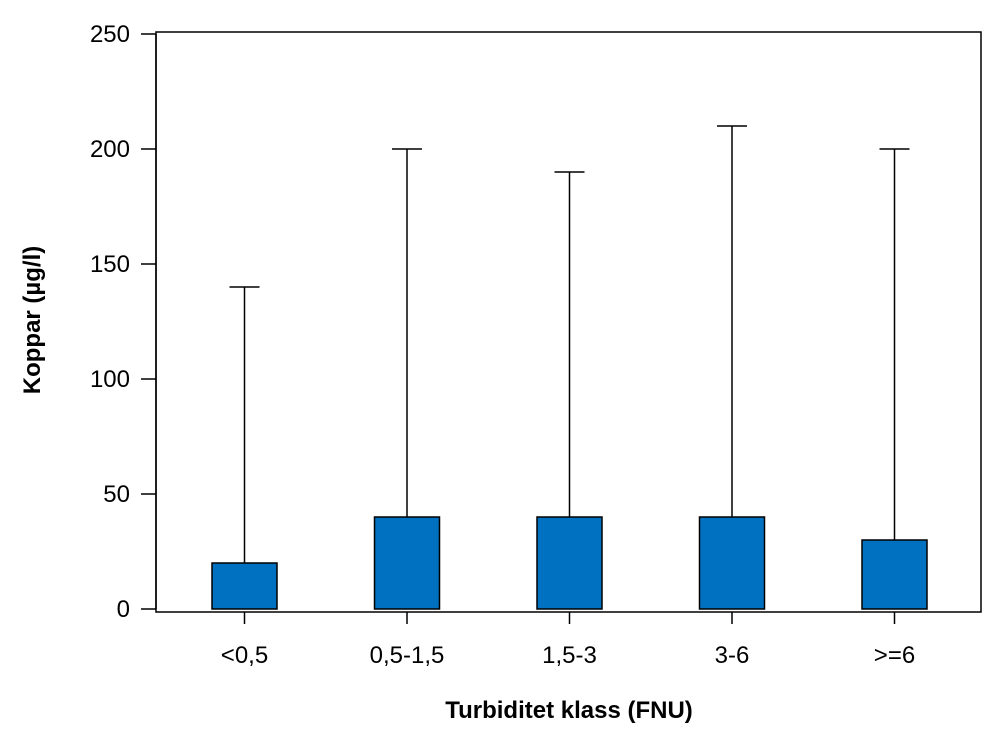  I want to click on x-tick-label: <0,5, so click(244, 655).